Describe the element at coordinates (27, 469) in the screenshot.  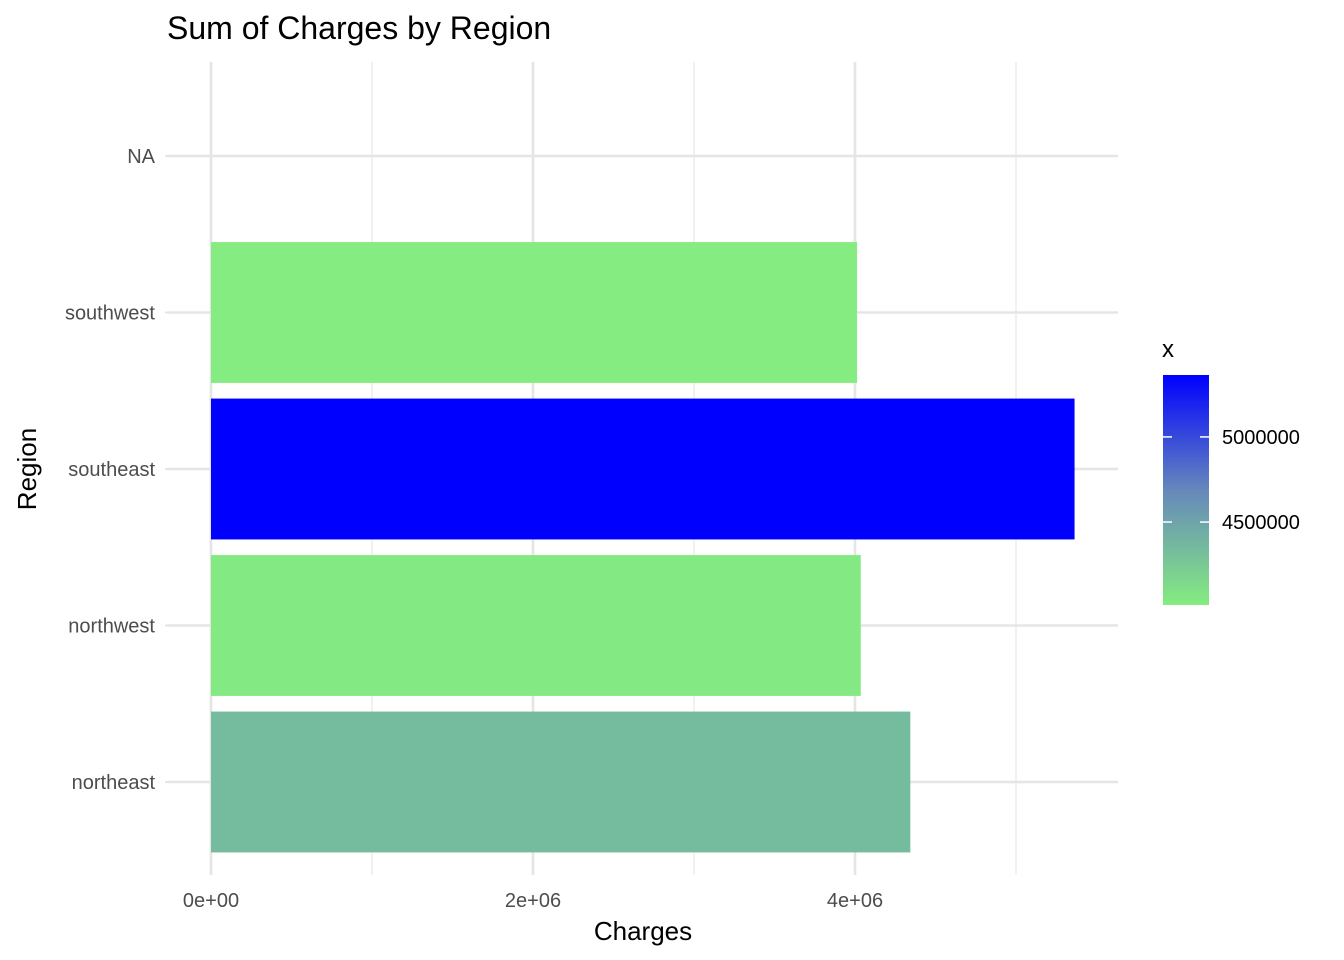
I see `y-axis-title: Region` at that location.